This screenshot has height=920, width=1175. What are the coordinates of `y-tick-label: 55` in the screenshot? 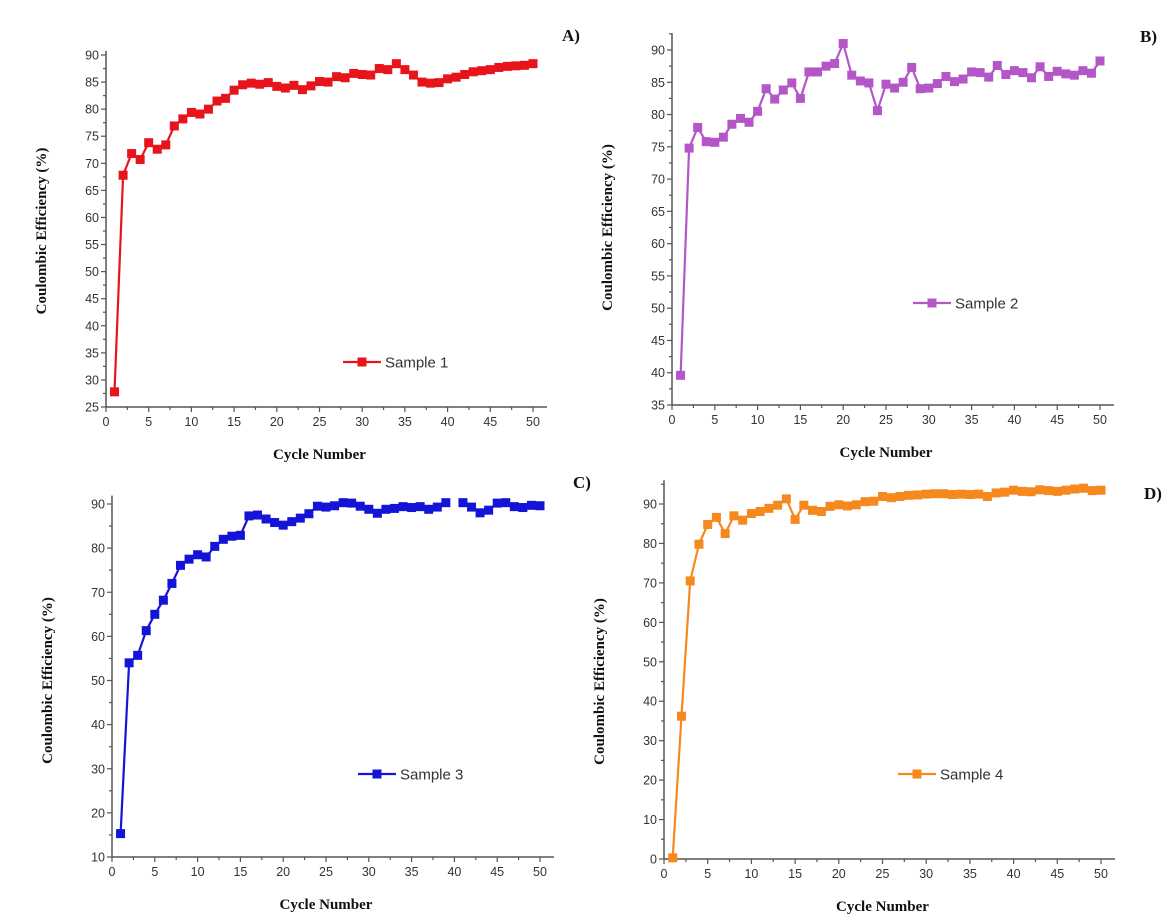 It's located at (658, 276).